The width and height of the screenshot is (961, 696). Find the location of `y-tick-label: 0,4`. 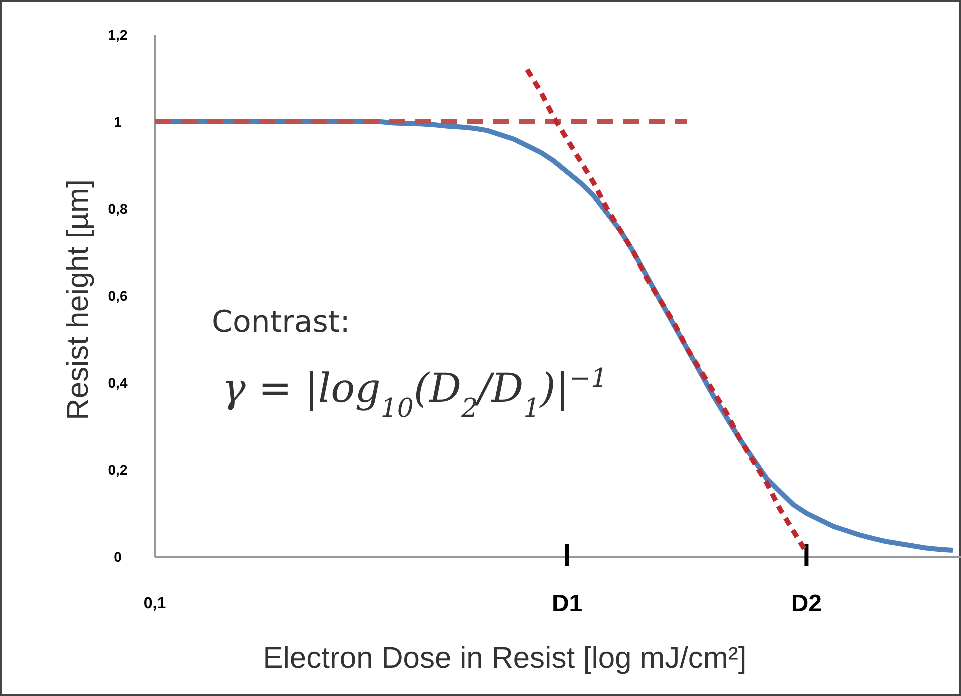

y-tick-label: 0,4 is located at coordinates (118, 382).